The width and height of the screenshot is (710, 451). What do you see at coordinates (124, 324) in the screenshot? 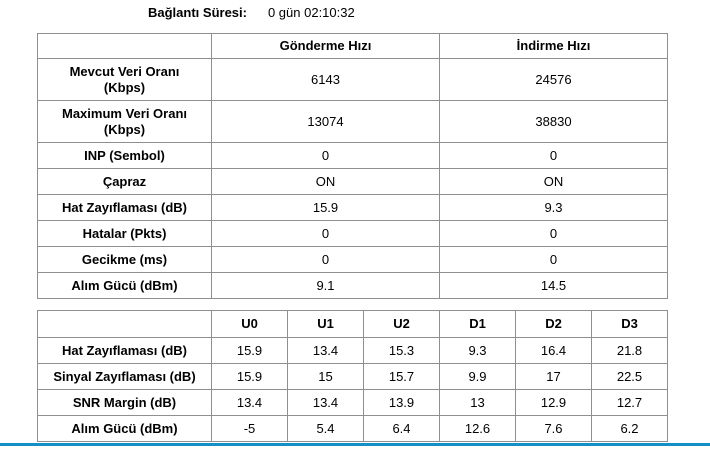
I see `table2-corner-cell` at bounding box center [124, 324].